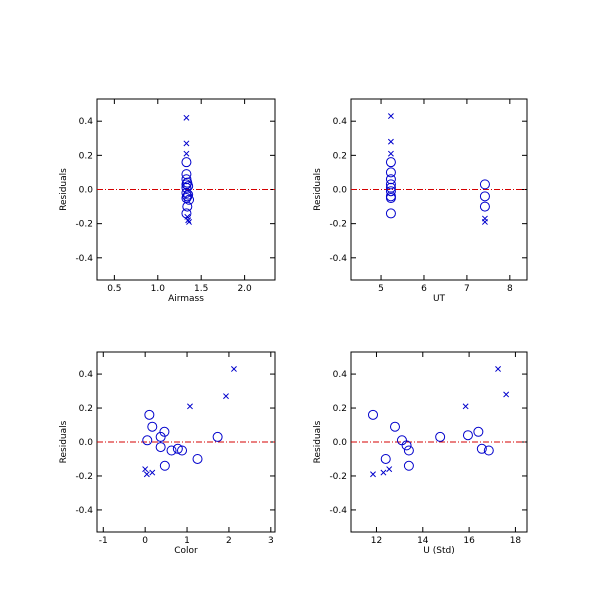 The image size is (608, 613). I want to click on x-tick-label: 0, so click(145, 541).